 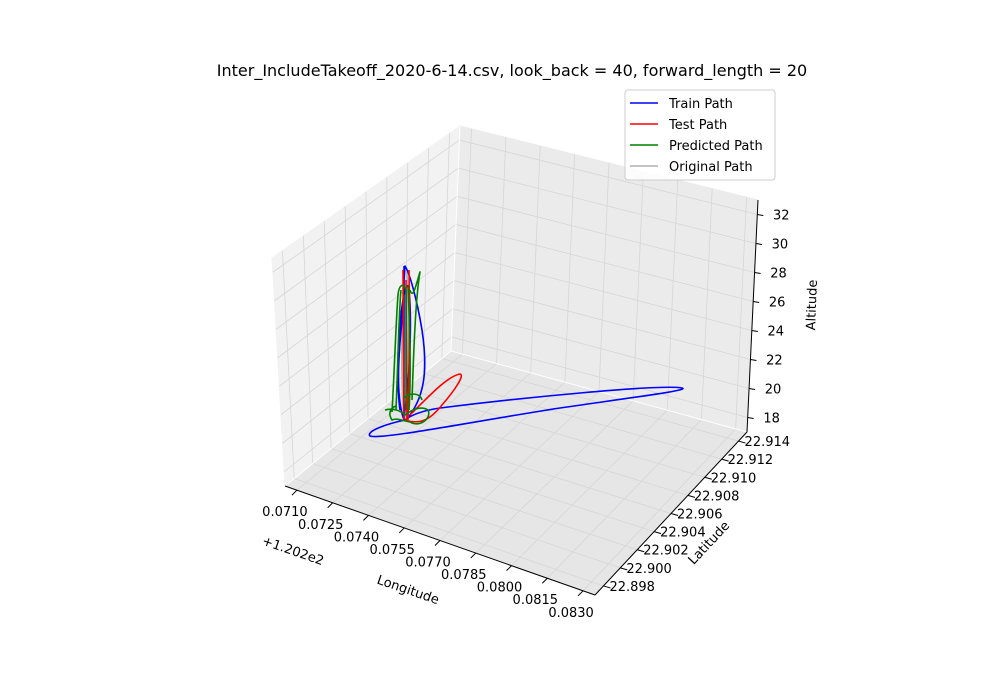 What do you see at coordinates (776, 332) in the screenshot?
I see `z-tick-label: 24` at bounding box center [776, 332].